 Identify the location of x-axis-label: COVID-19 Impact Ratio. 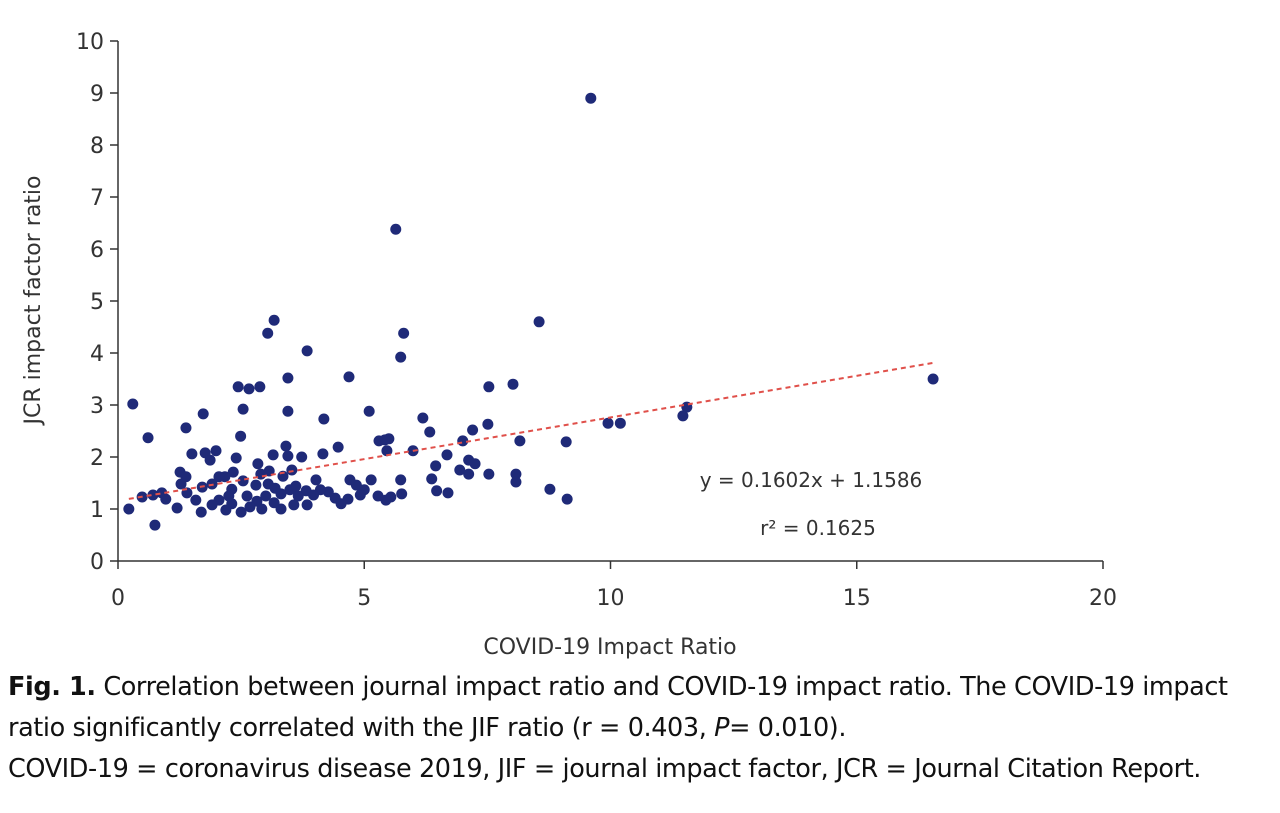
(609, 647).